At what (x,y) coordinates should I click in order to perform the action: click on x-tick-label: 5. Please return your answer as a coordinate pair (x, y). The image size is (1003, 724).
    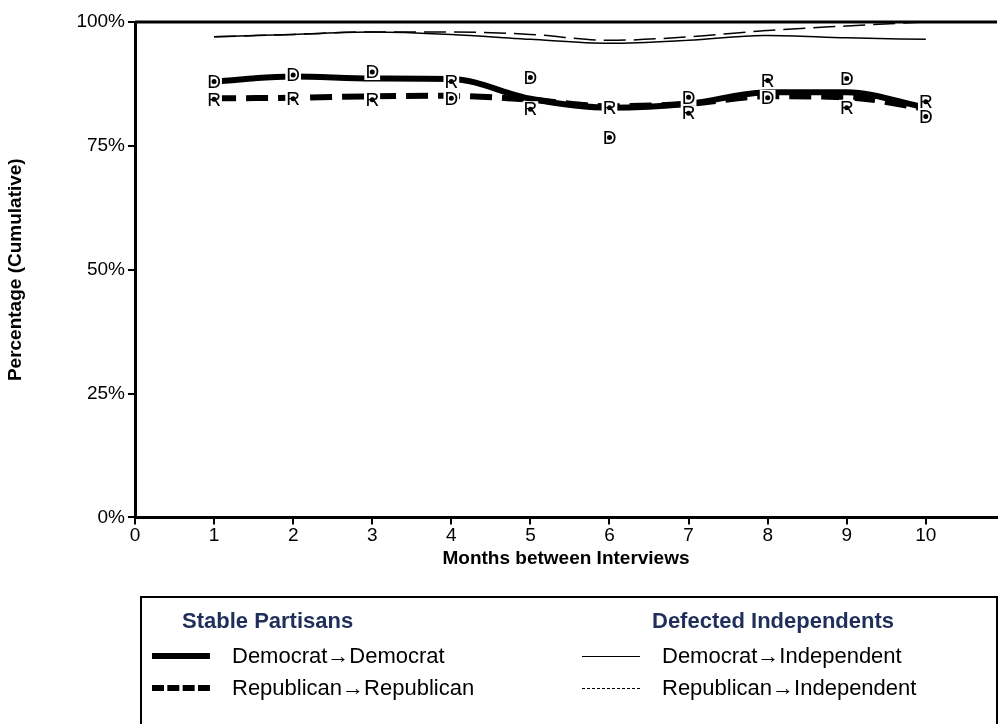
    Looking at the image, I should click on (530, 535).